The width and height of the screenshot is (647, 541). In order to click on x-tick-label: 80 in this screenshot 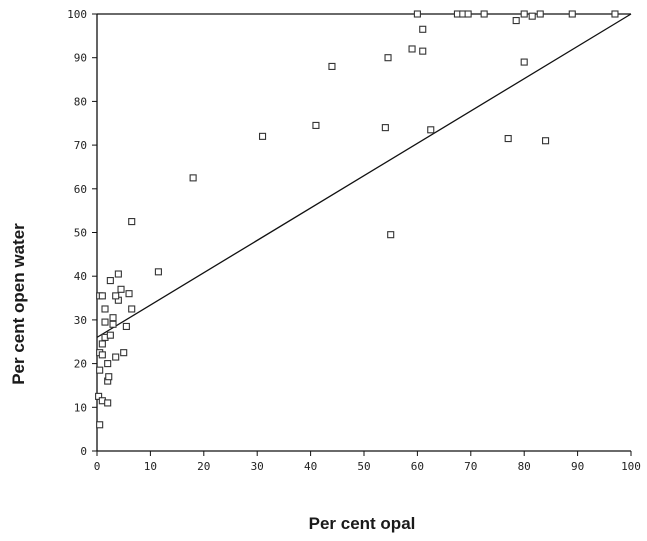, I will do `click(524, 466)`.